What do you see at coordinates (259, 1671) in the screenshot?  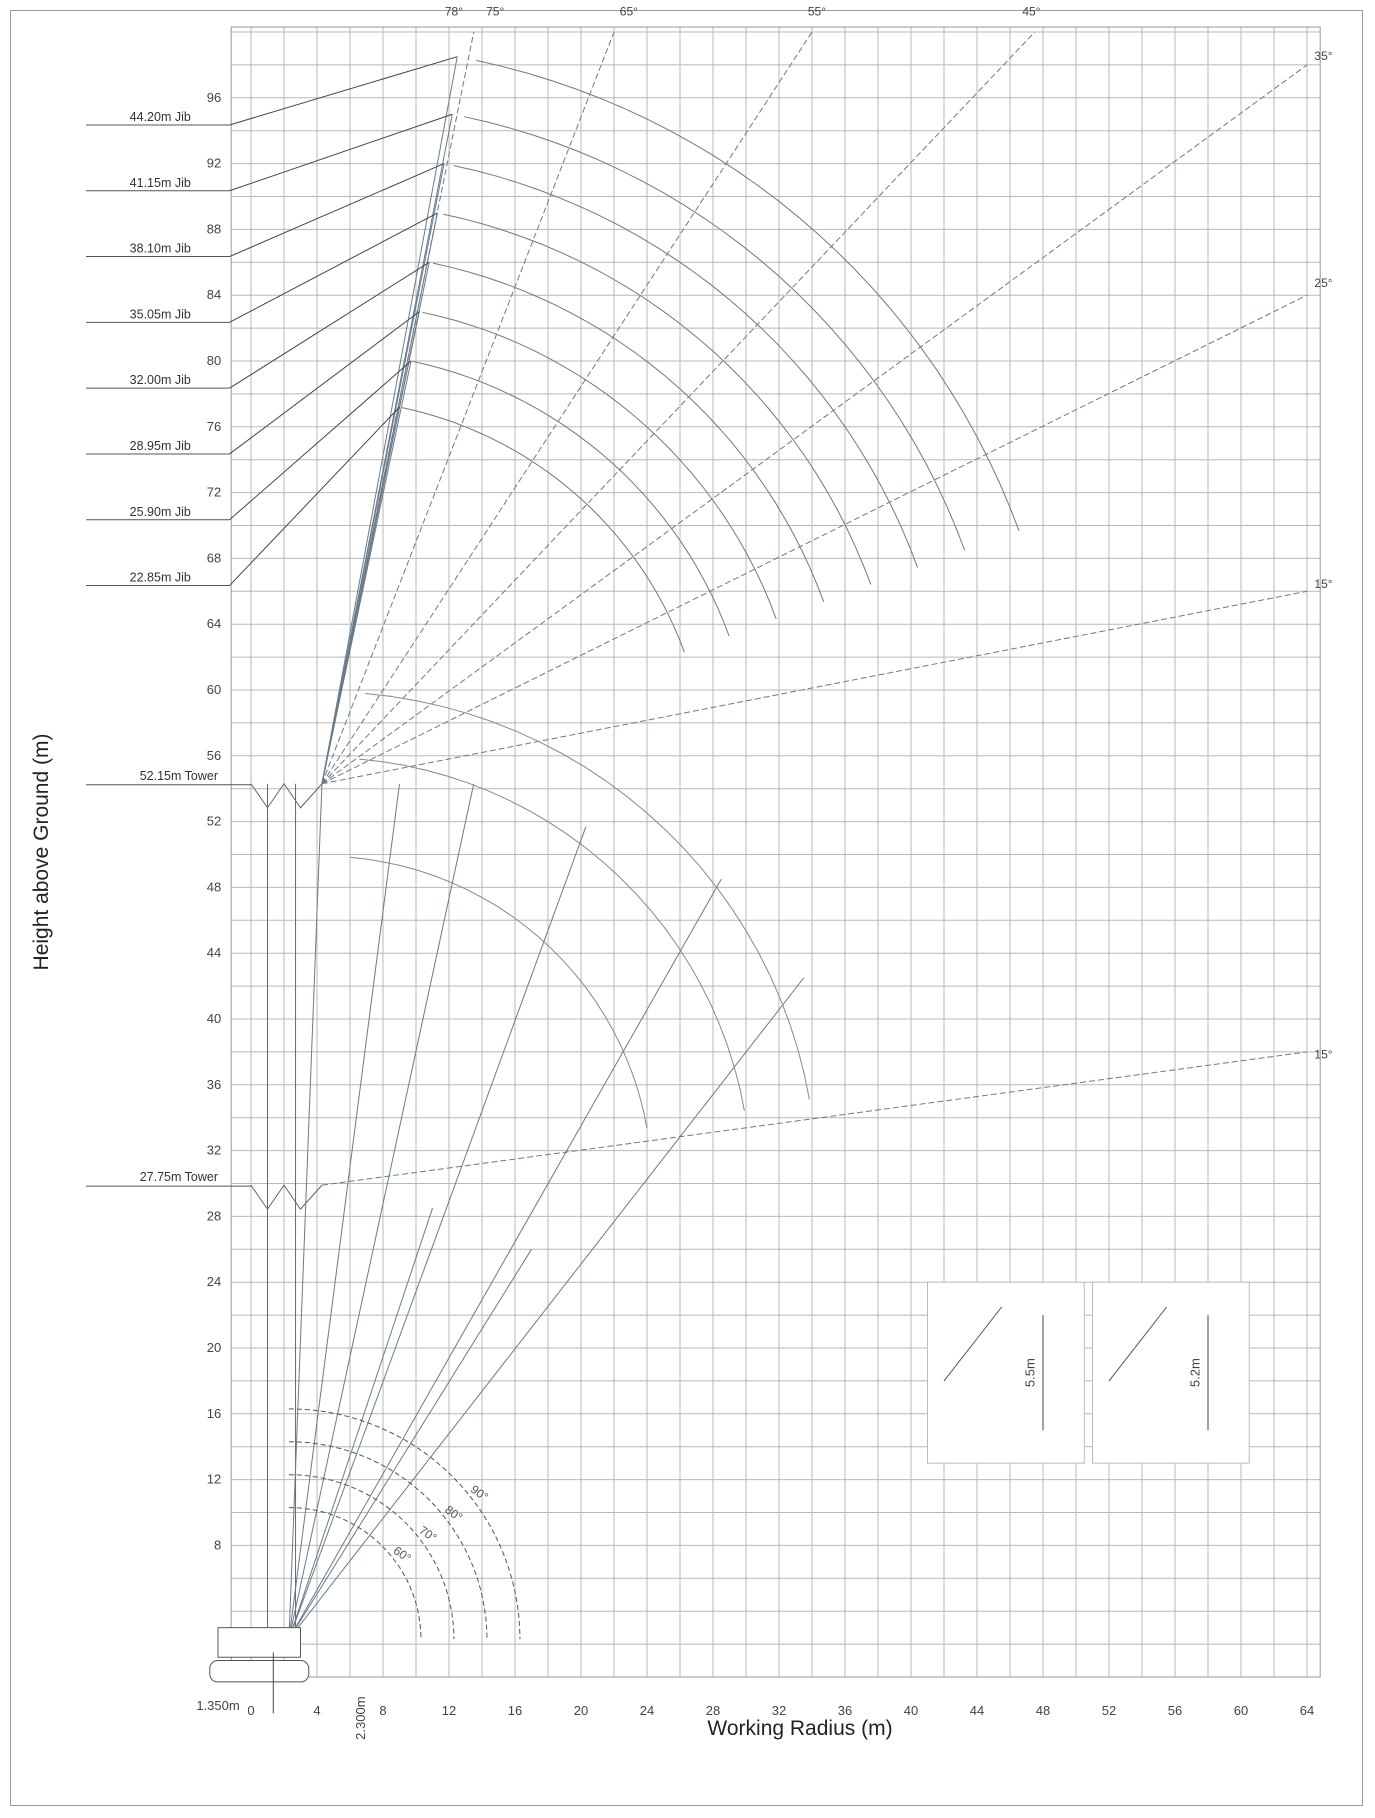 I see `crane-track` at bounding box center [259, 1671].